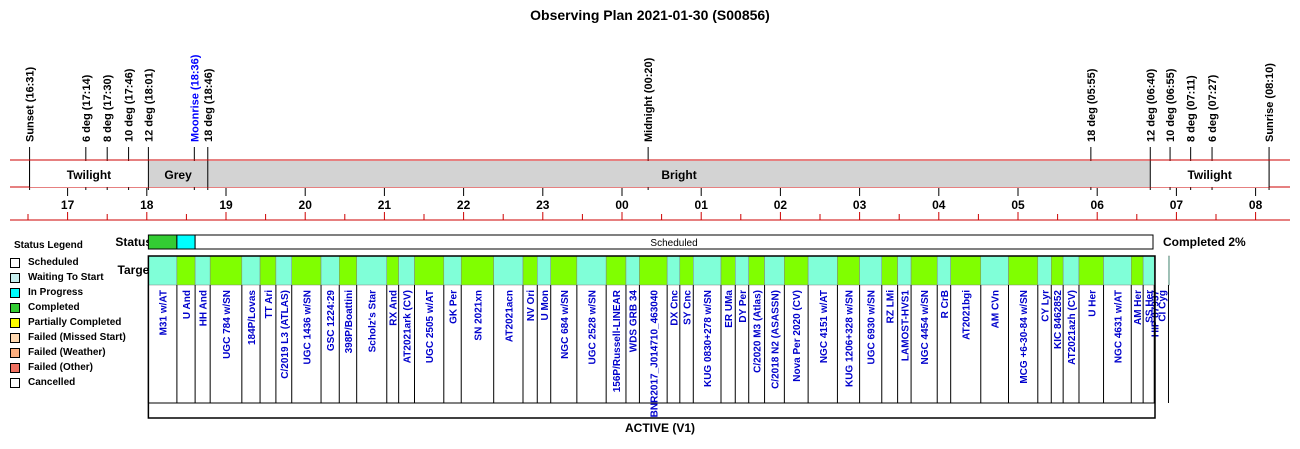 This screenshot has height=449, width=1300. Describe the element at coordinates (860, 205) in the screenshot. I see `hour-tick-label: 03` at that location.